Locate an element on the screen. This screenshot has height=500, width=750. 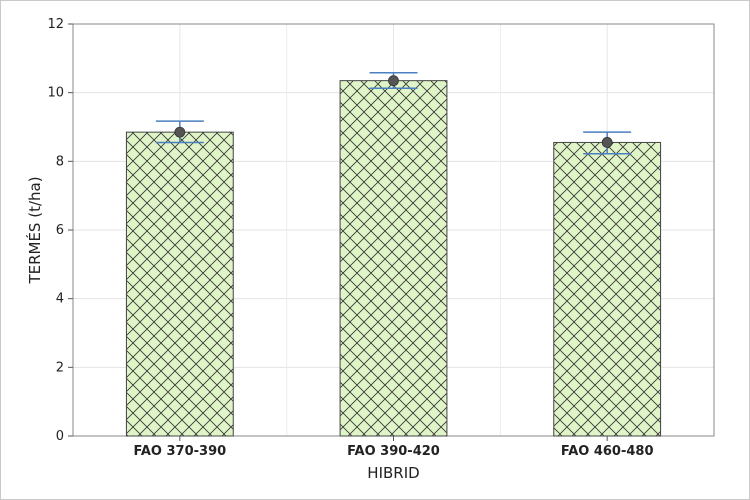
y-tick-label: 0 is located at coordinates (60, 436).